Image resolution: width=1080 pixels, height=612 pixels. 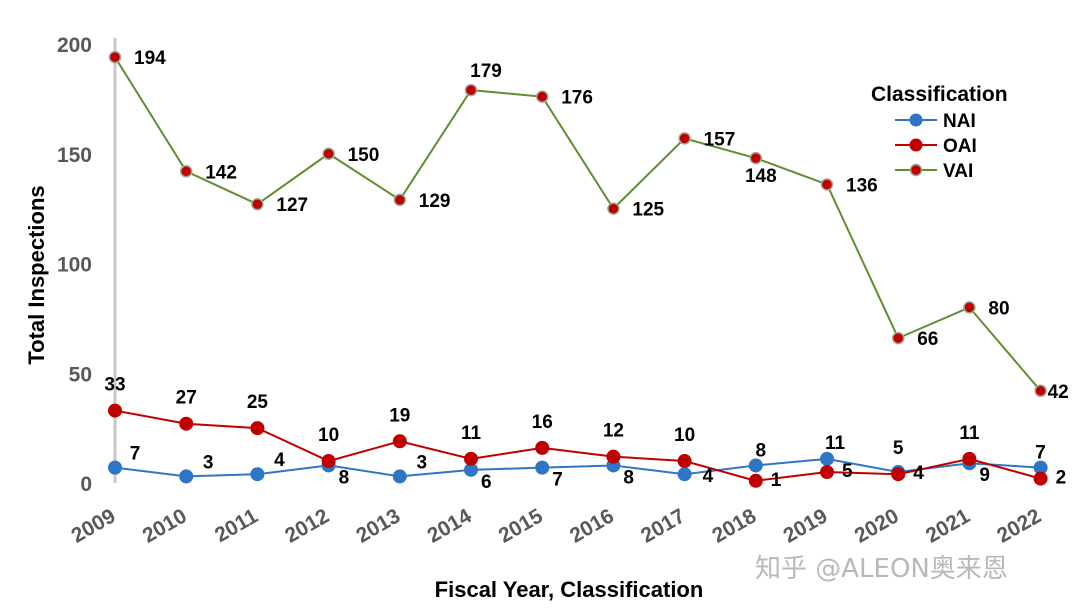 What do you see at coordinates (613, 431) in the screenshot?
I see `data-label-oai: 12` at bounding box center [613, 431].